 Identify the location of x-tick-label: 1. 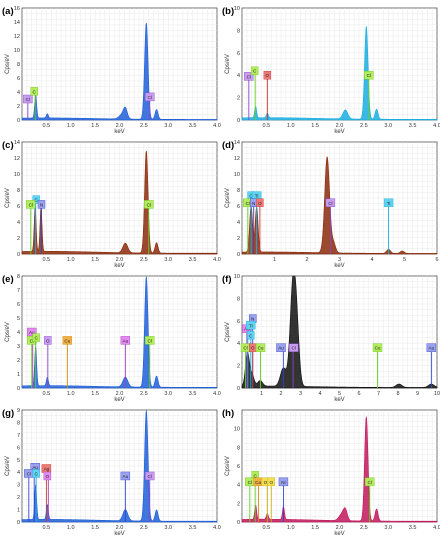
(274, 260).